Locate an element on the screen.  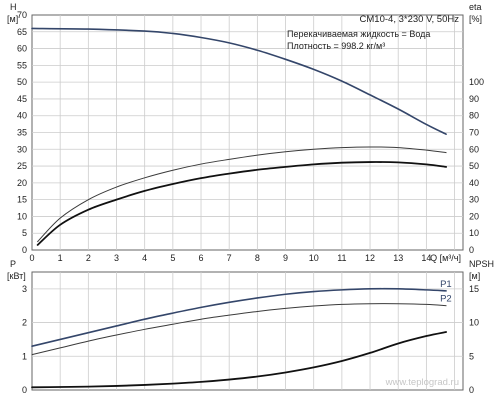
x-tick-label: 12 is located at coordinates (370, 258).